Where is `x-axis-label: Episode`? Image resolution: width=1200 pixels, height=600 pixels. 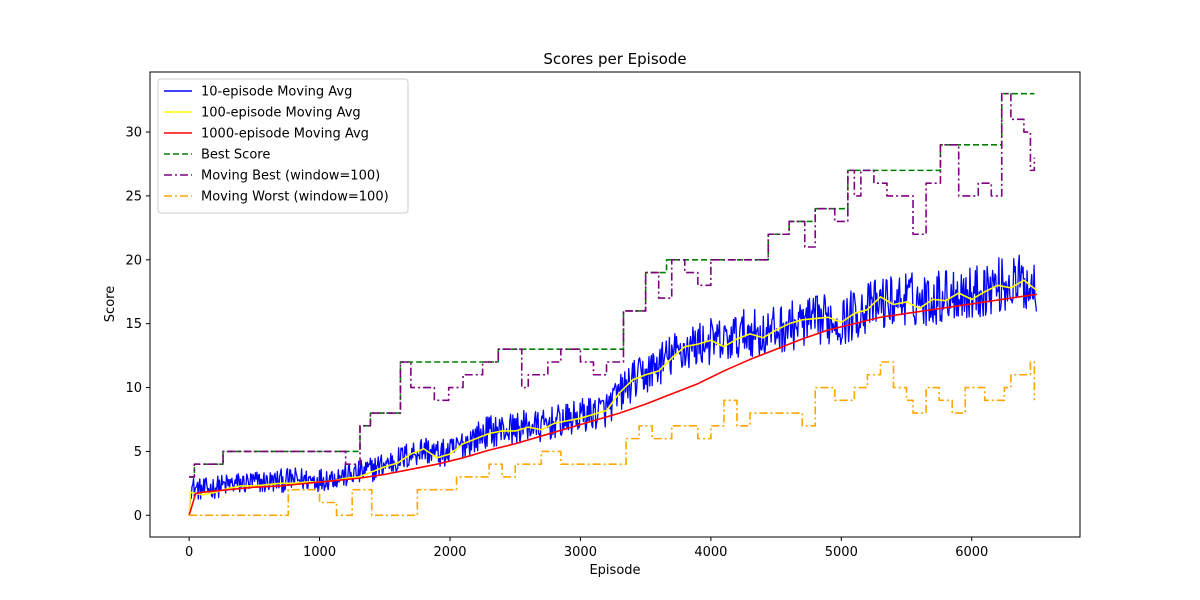
x-axis-label: Episode is located at coordinates (614, 570).